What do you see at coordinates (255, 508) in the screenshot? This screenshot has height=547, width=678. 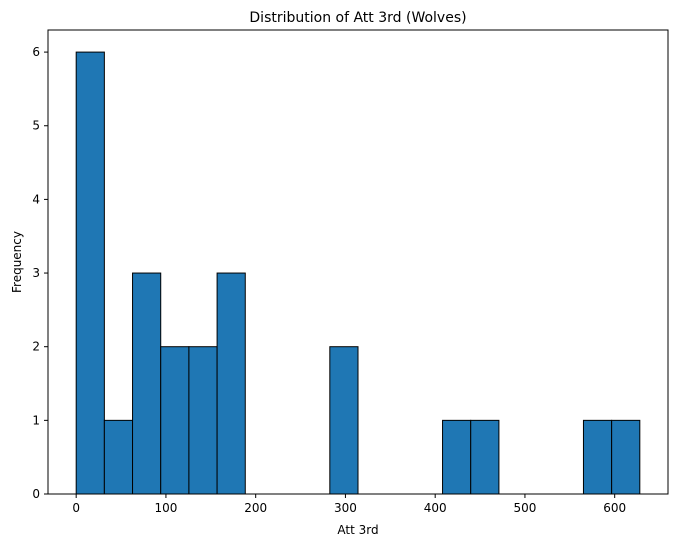 I see `x-tick-label: 200` at bounding box center [255, 508].